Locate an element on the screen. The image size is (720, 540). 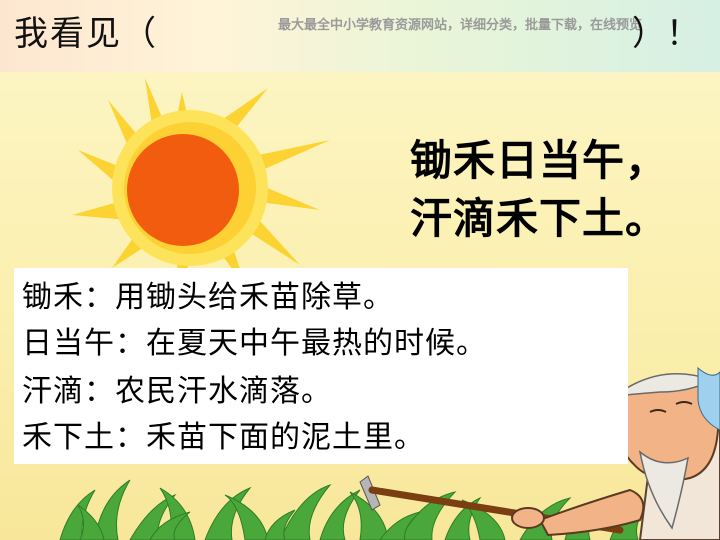
farmer-illustration is located at coordinates (615, 453).